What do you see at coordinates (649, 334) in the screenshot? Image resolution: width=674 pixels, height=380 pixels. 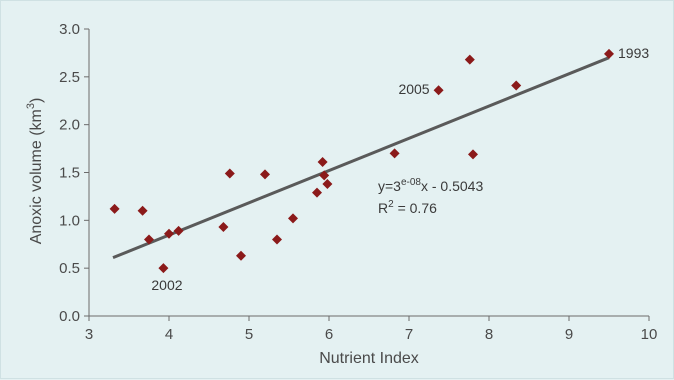 I see `x-tick-label: 10` at bounding box center [649, 334].